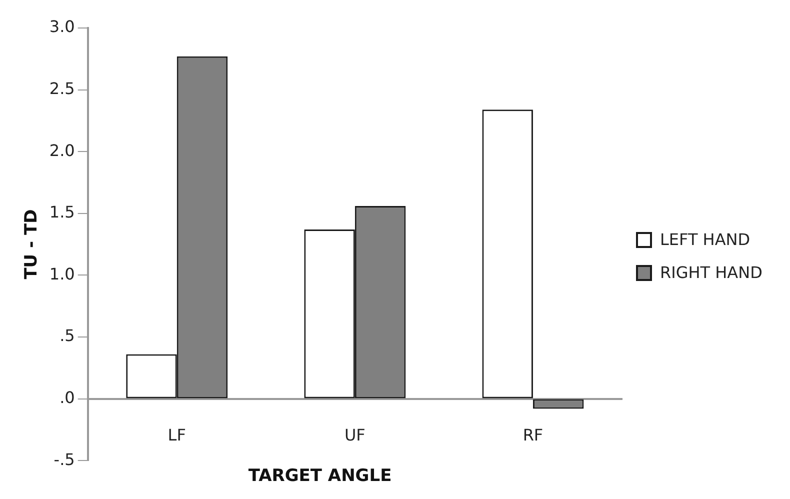  What do you see at coordinates (62, 274) in the screenshot?
I see `y-tick-label: 1.0` at bounding box center [62, 274].